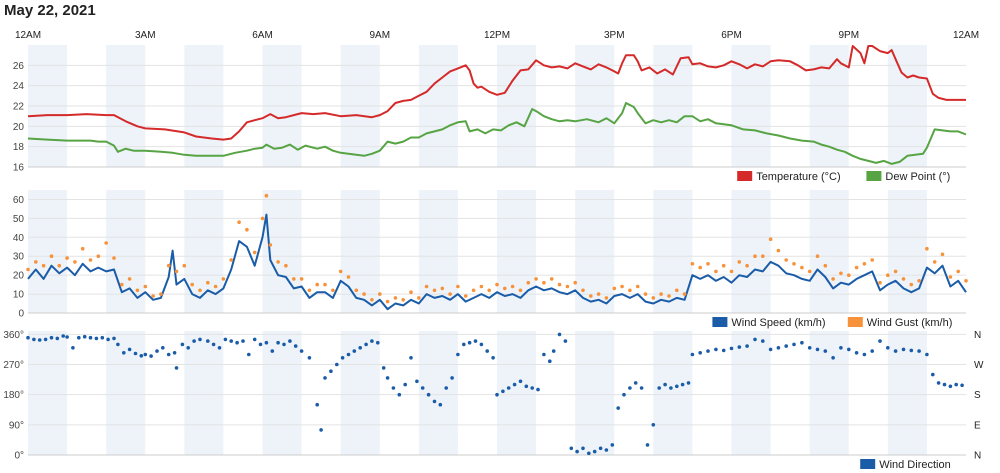 Image resolution: width=1000 pixels, height=473 pixels. I want to click on y-tick-label: 26, so click(19, 66).